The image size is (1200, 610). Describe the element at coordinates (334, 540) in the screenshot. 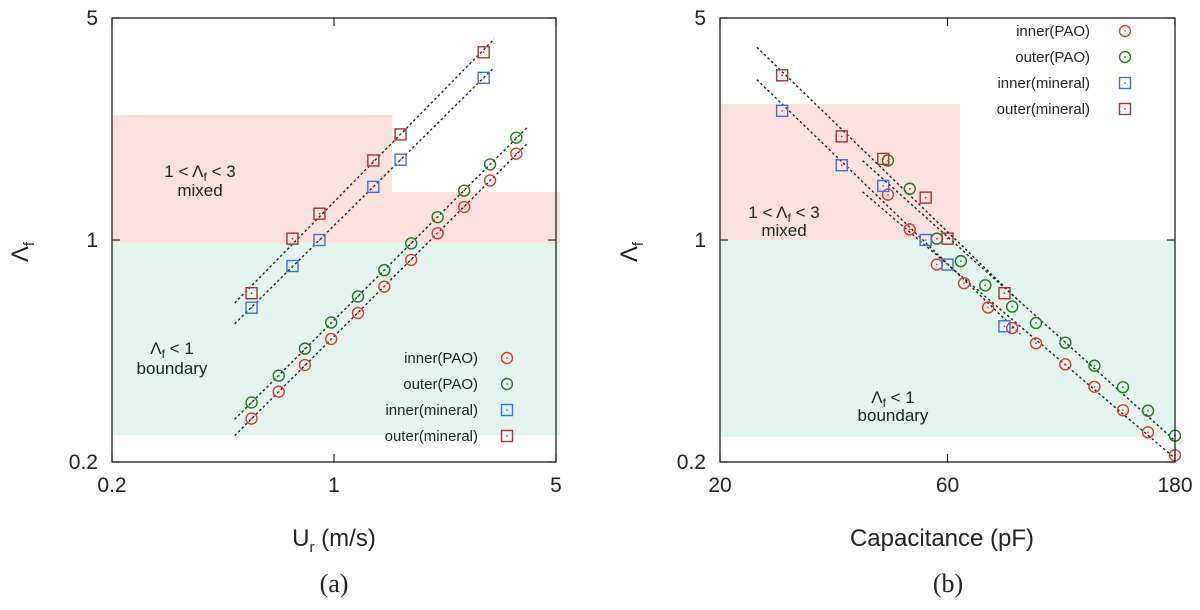

I see `x-axis-label-a: Ur (m/s)` at that location.